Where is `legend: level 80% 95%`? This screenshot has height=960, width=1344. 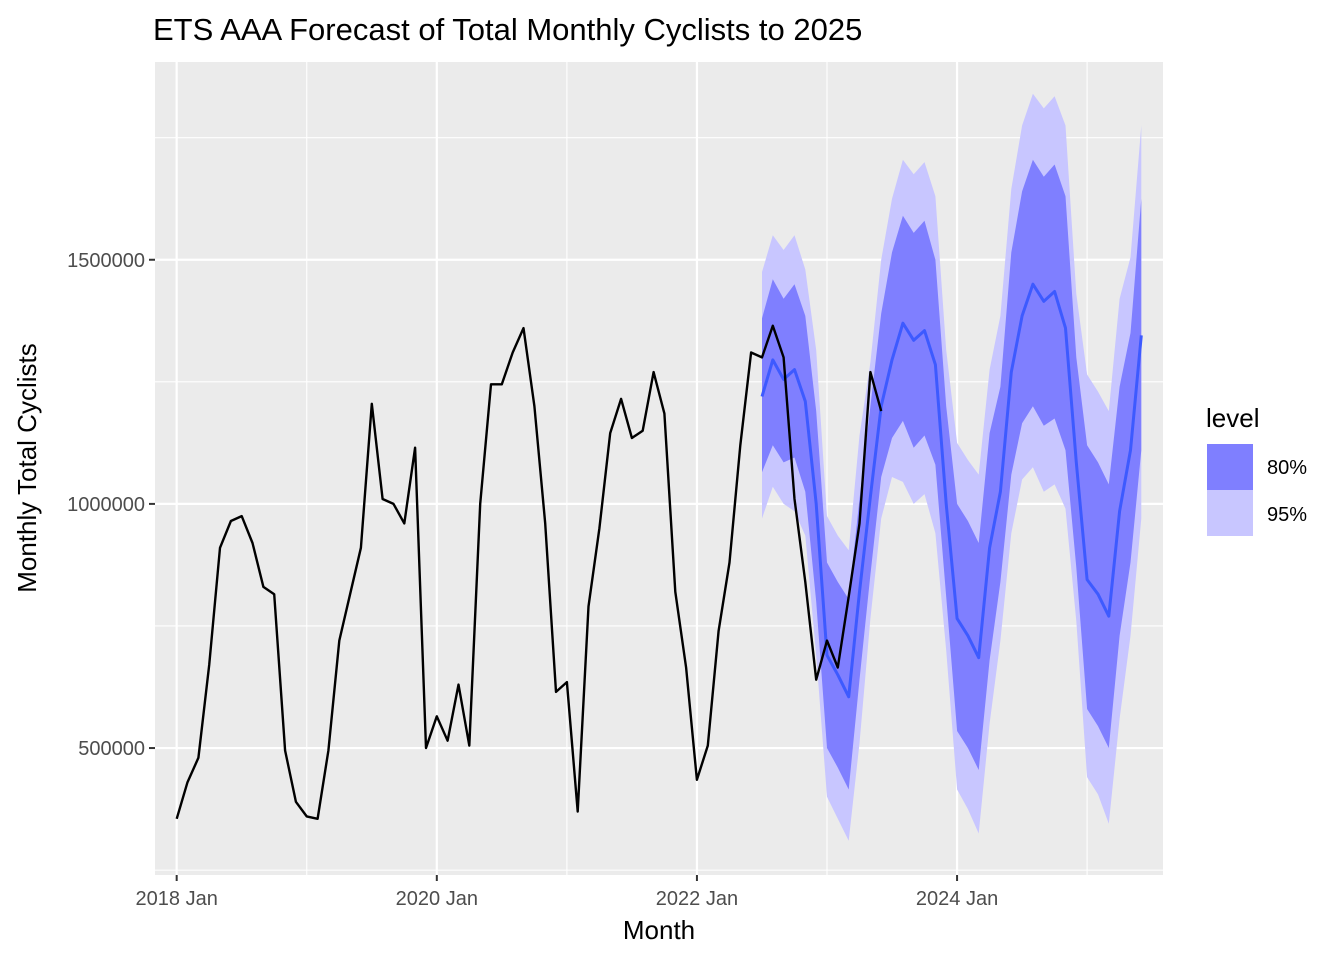 legend: level 80% 95% is located at coordinates (1256, 469).